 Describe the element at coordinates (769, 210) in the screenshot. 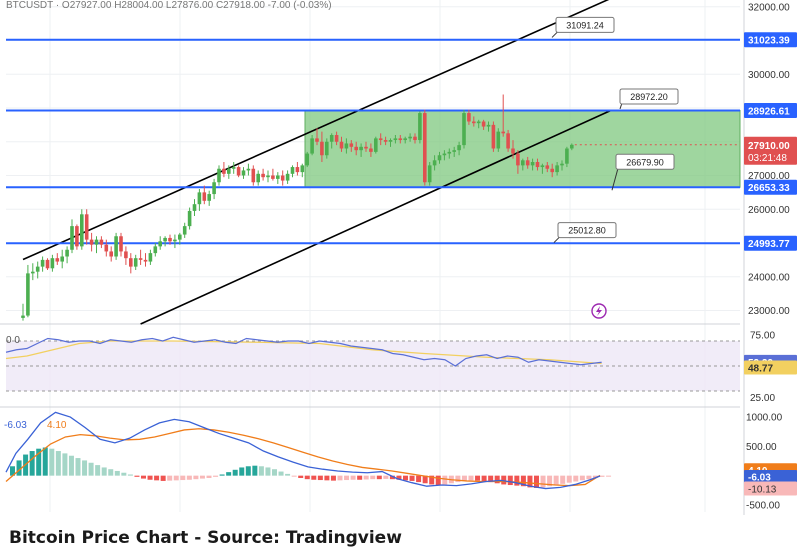

I see `y-tick-label: 26000.00` at that location.